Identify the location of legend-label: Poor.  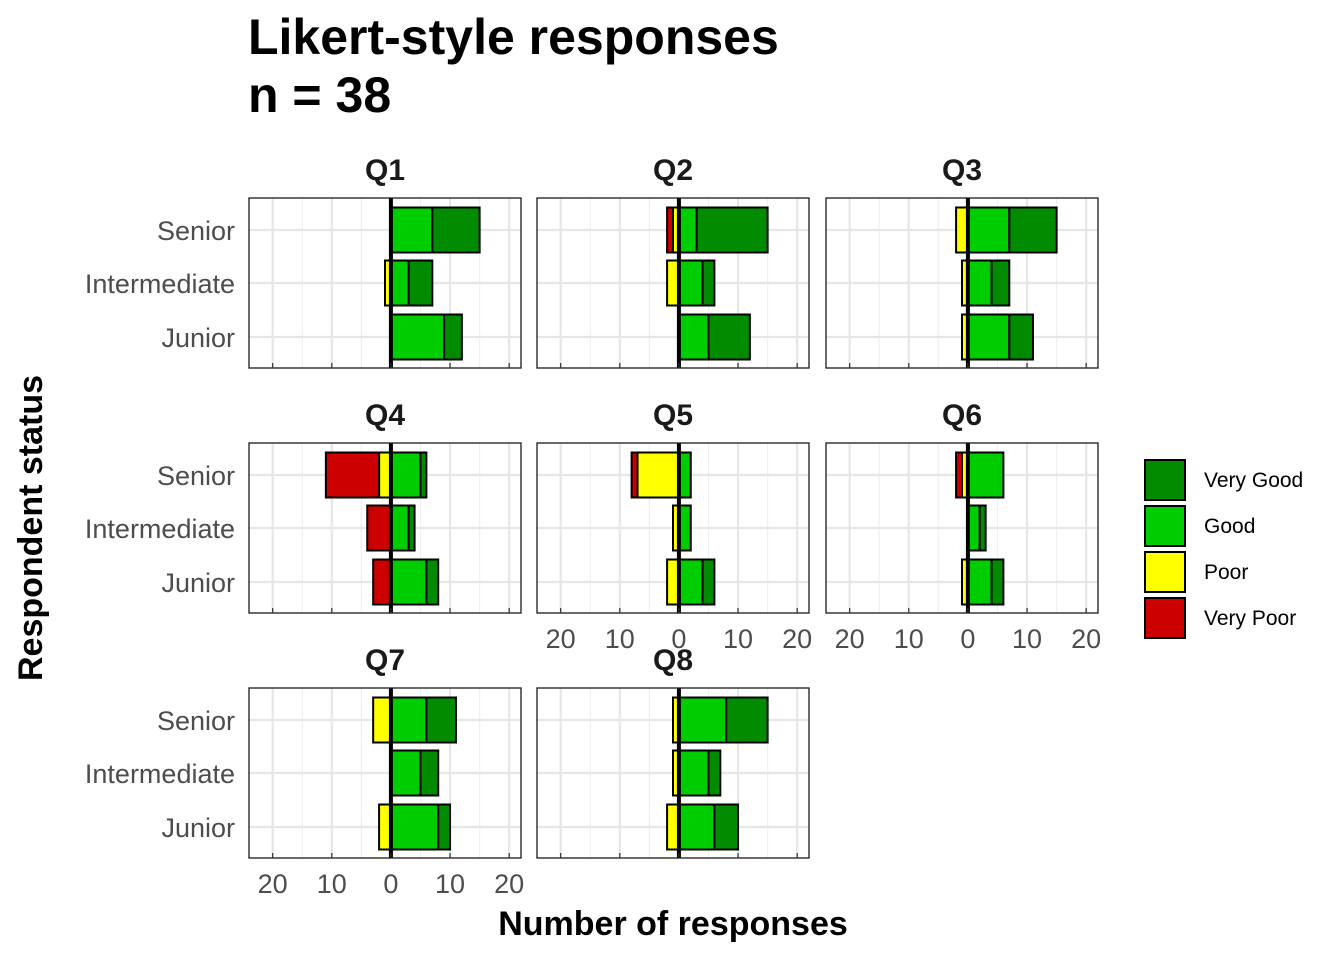
(1226, 572).